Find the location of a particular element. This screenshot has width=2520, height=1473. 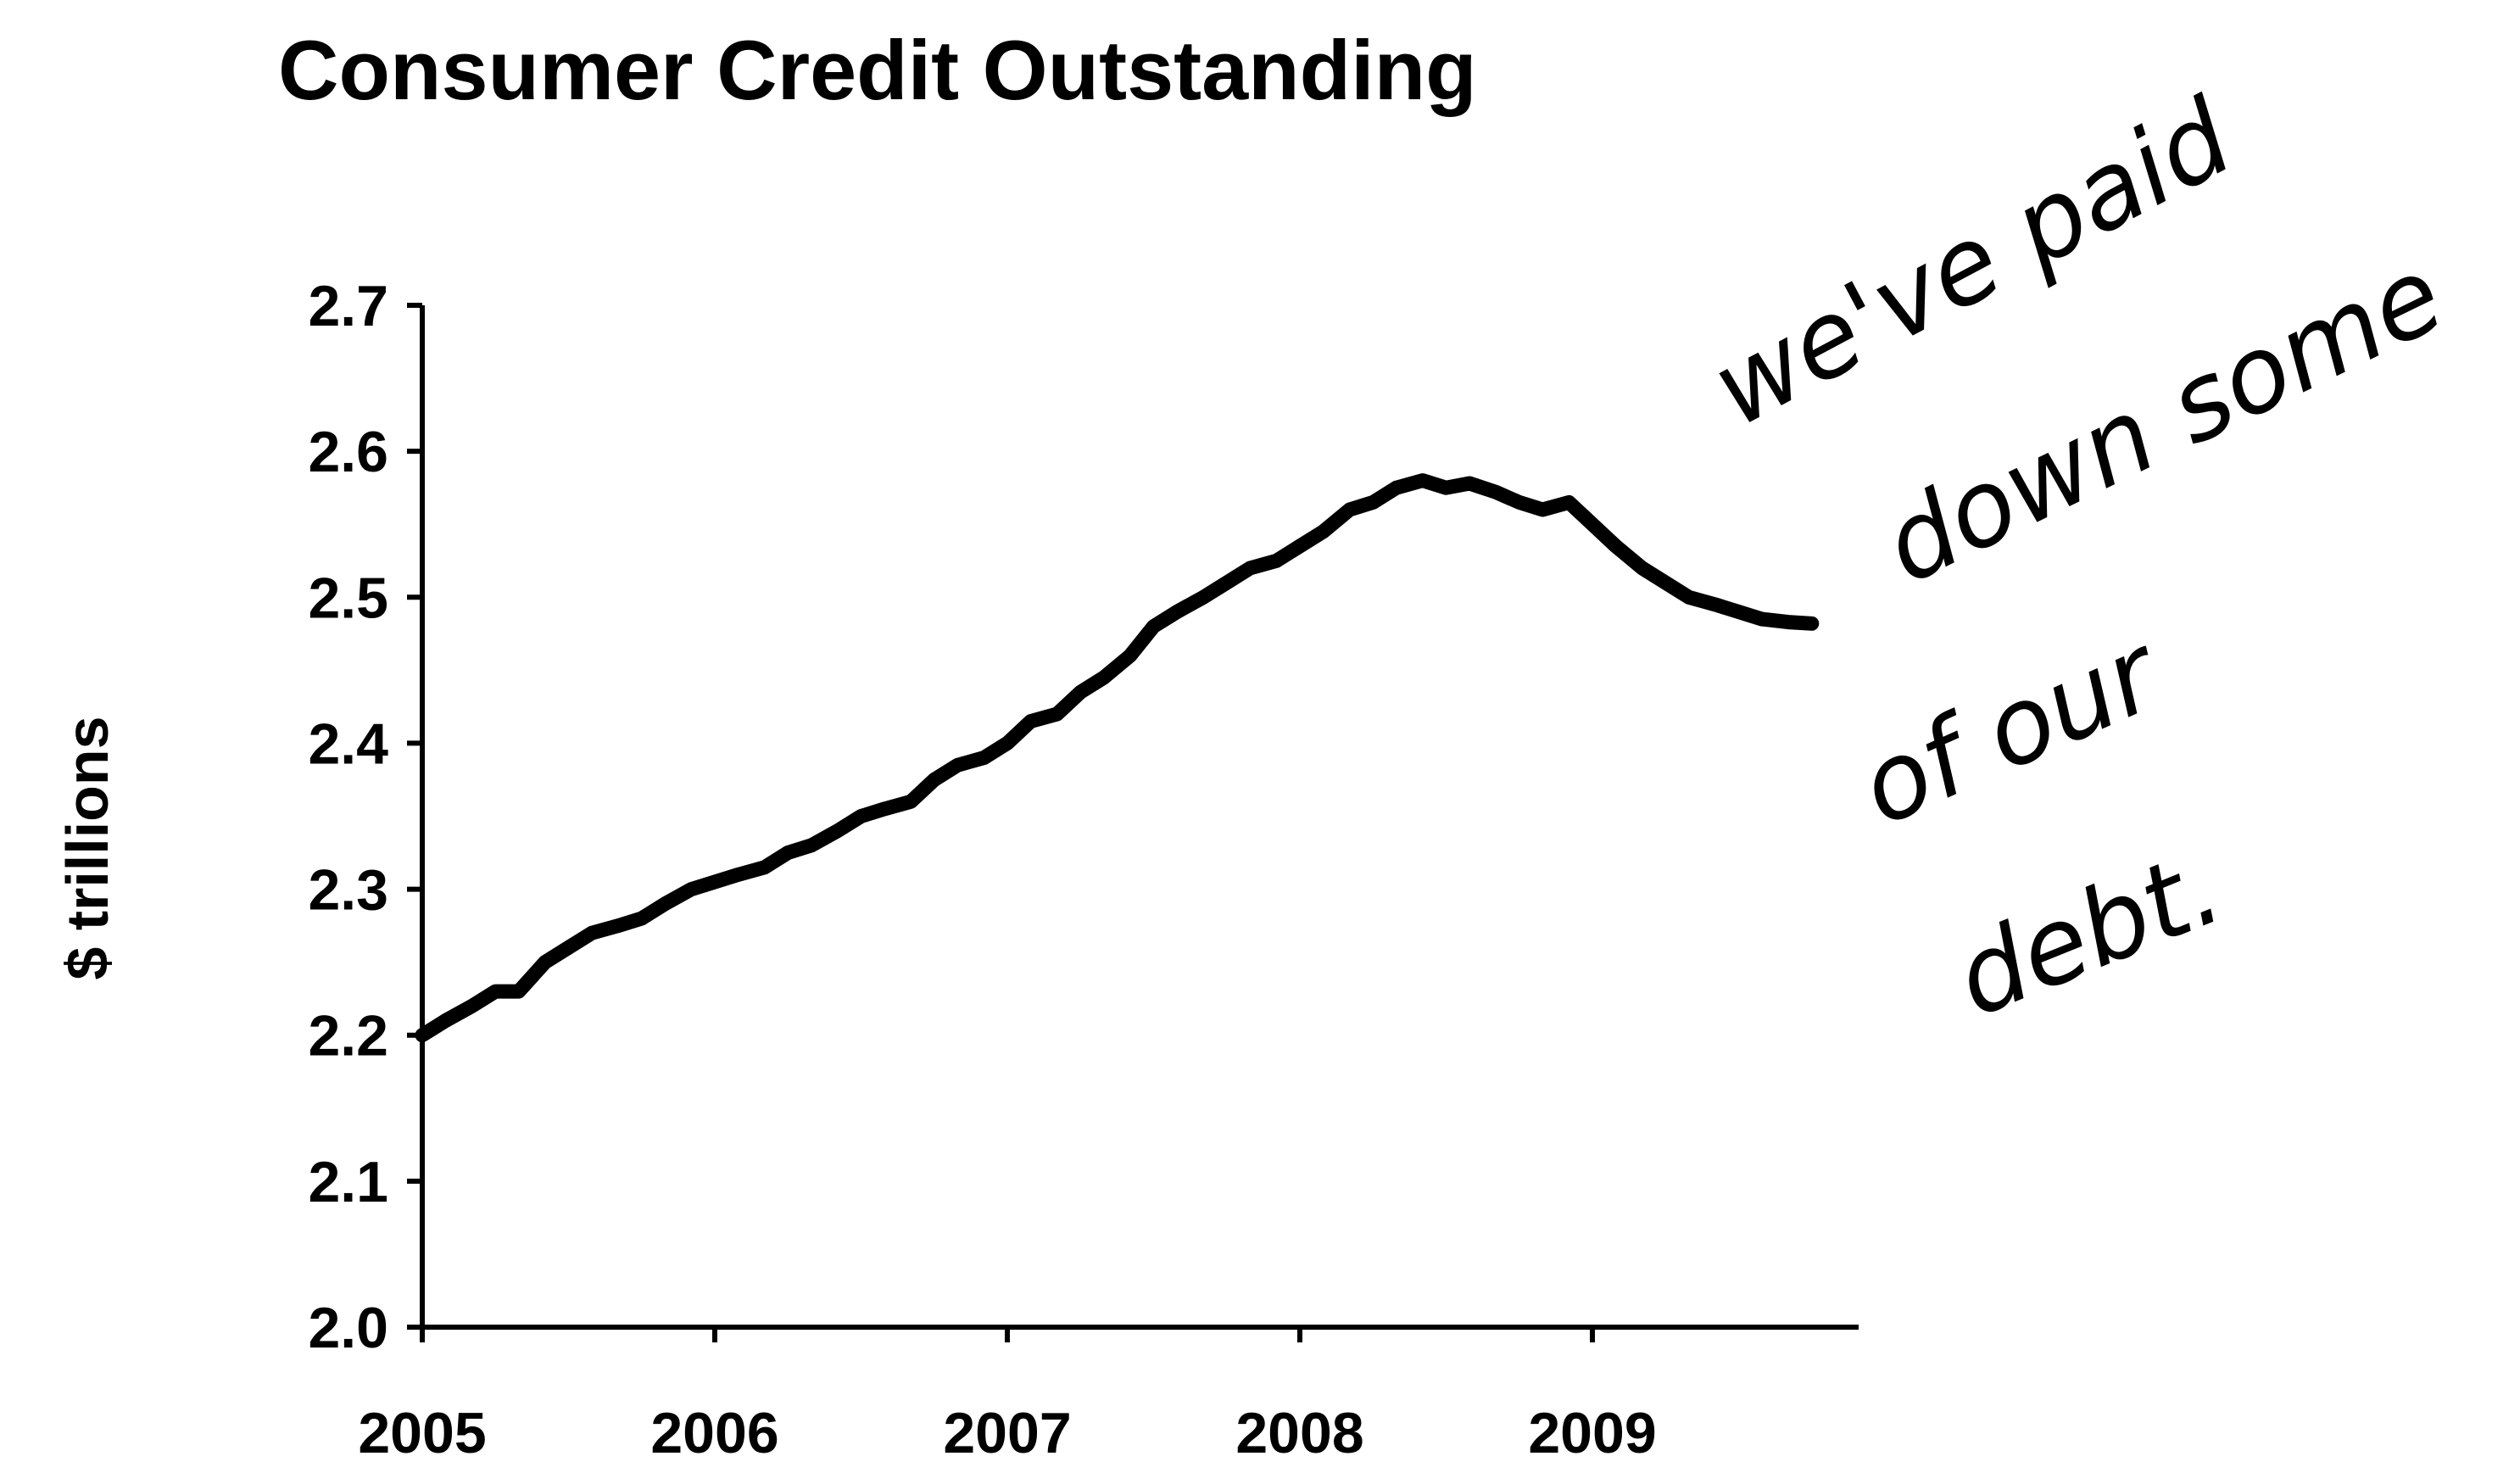

x-tick-label: 2007 is located at coordinates (1007, 1433).